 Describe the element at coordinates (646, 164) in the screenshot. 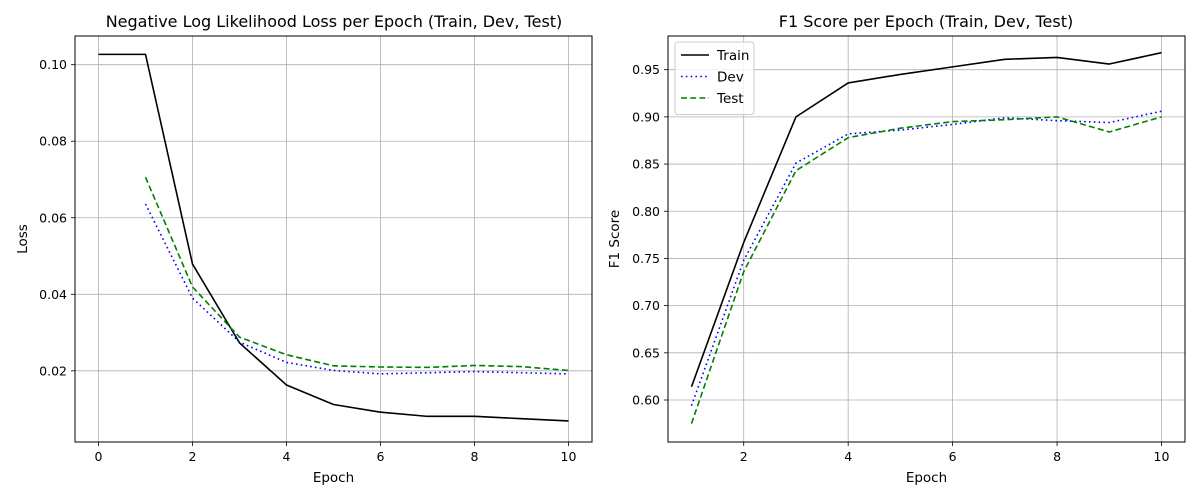

I see `f1-y-tick-label: 0.85` at that location.